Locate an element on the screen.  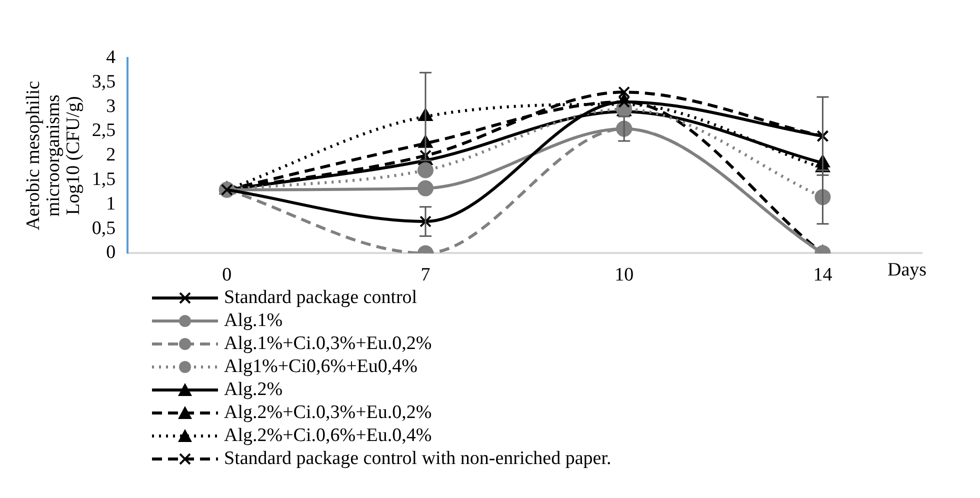
x-tick-label: 10 is located at coordinates (624, 275).